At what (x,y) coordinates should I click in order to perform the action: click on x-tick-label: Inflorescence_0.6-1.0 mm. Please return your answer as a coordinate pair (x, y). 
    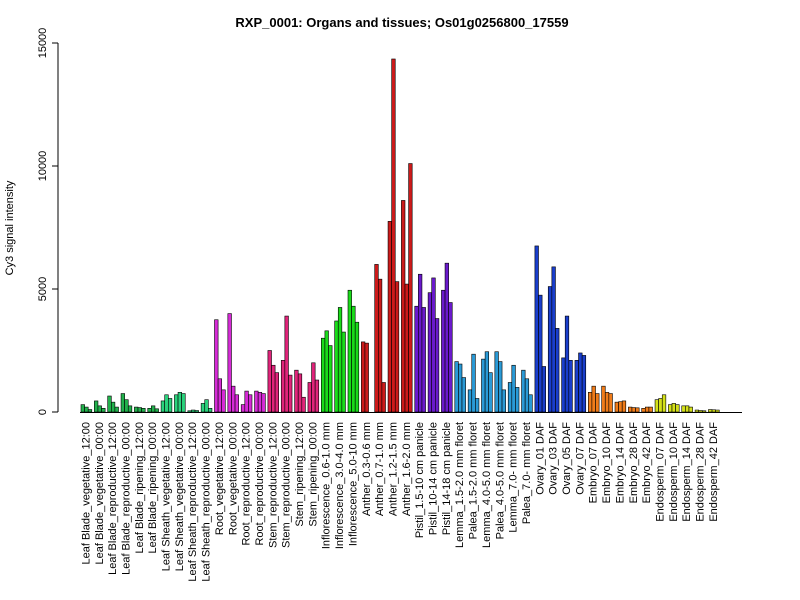
    Looking at the image, I should click on (327, 485).